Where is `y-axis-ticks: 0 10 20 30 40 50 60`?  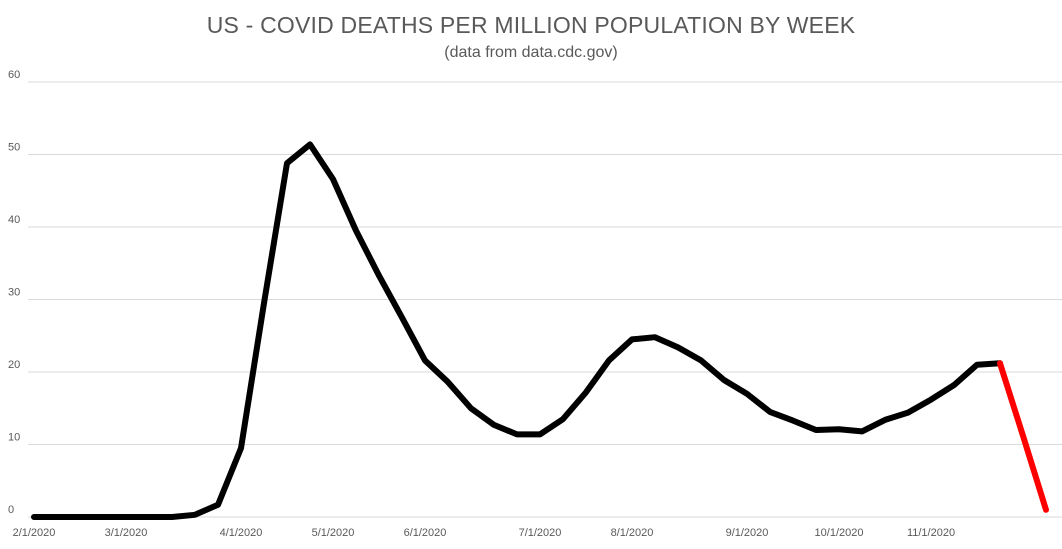 y-axis-ticks: 0 10 20 30 40 50 60 is located at coordinates (14, 292).